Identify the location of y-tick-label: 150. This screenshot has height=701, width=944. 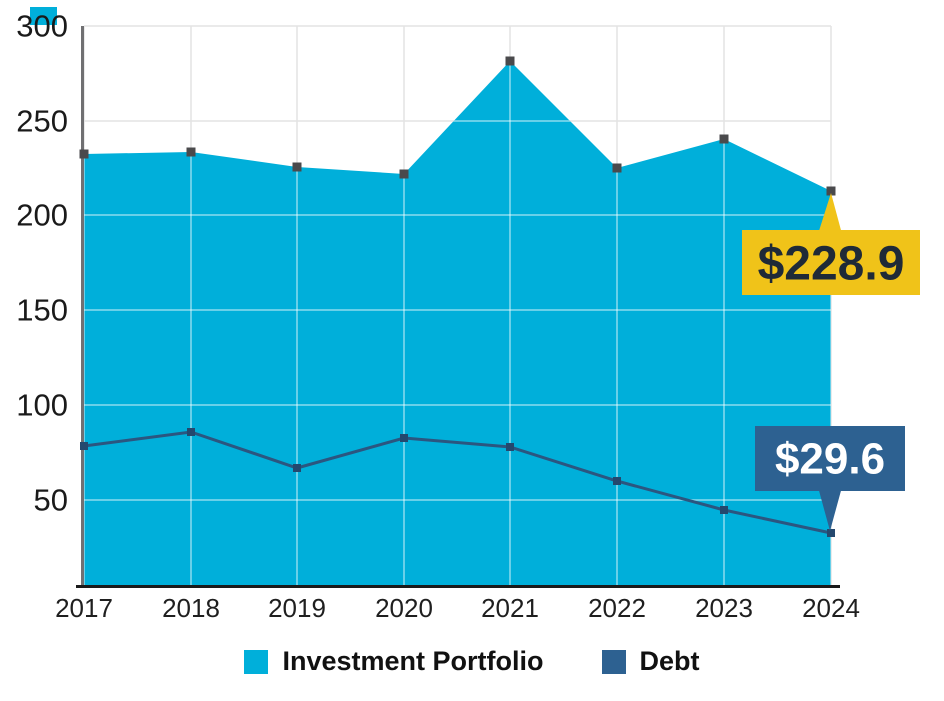
(42, 310).